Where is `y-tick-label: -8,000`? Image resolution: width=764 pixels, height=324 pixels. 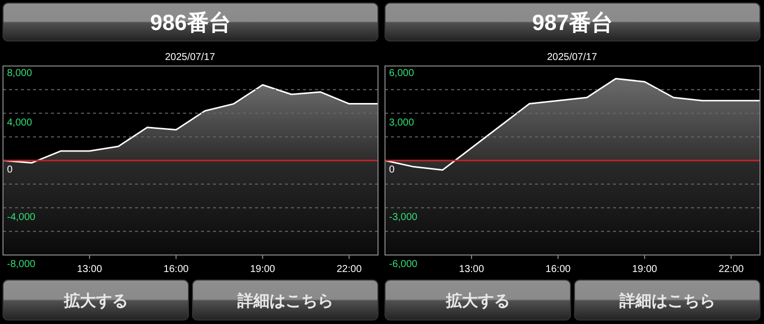 y-tick-label: -8,000 is located at coordinates (21, 264).